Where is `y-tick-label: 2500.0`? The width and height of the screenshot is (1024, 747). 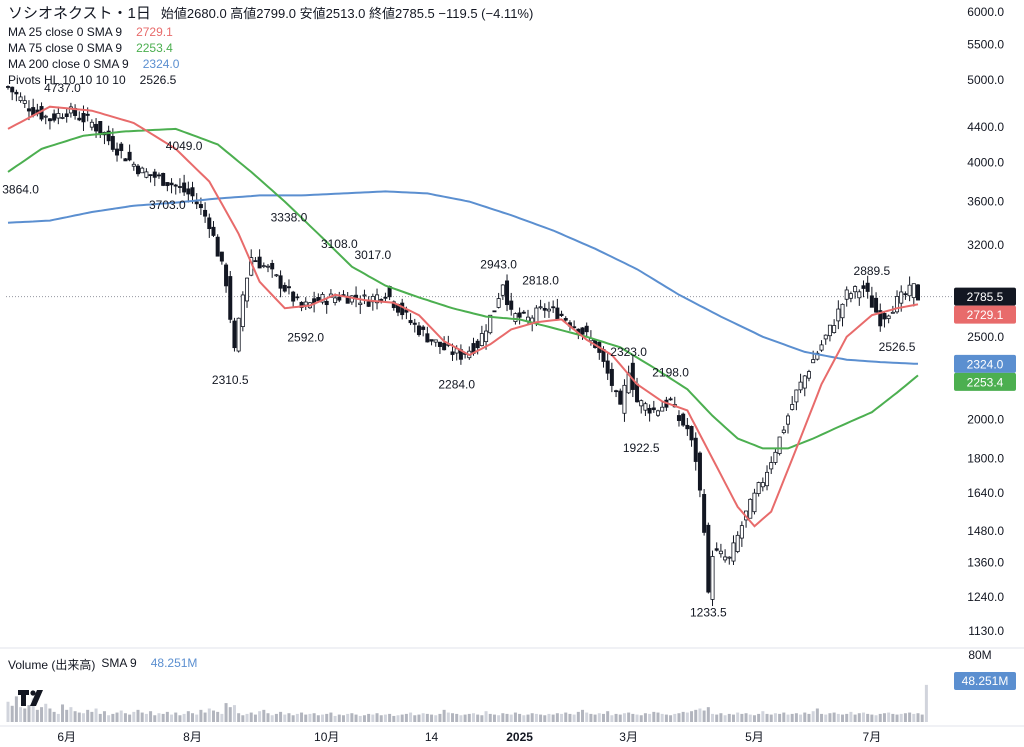 y-tick-label: 2500.0 is located at coordinates (985, 337).